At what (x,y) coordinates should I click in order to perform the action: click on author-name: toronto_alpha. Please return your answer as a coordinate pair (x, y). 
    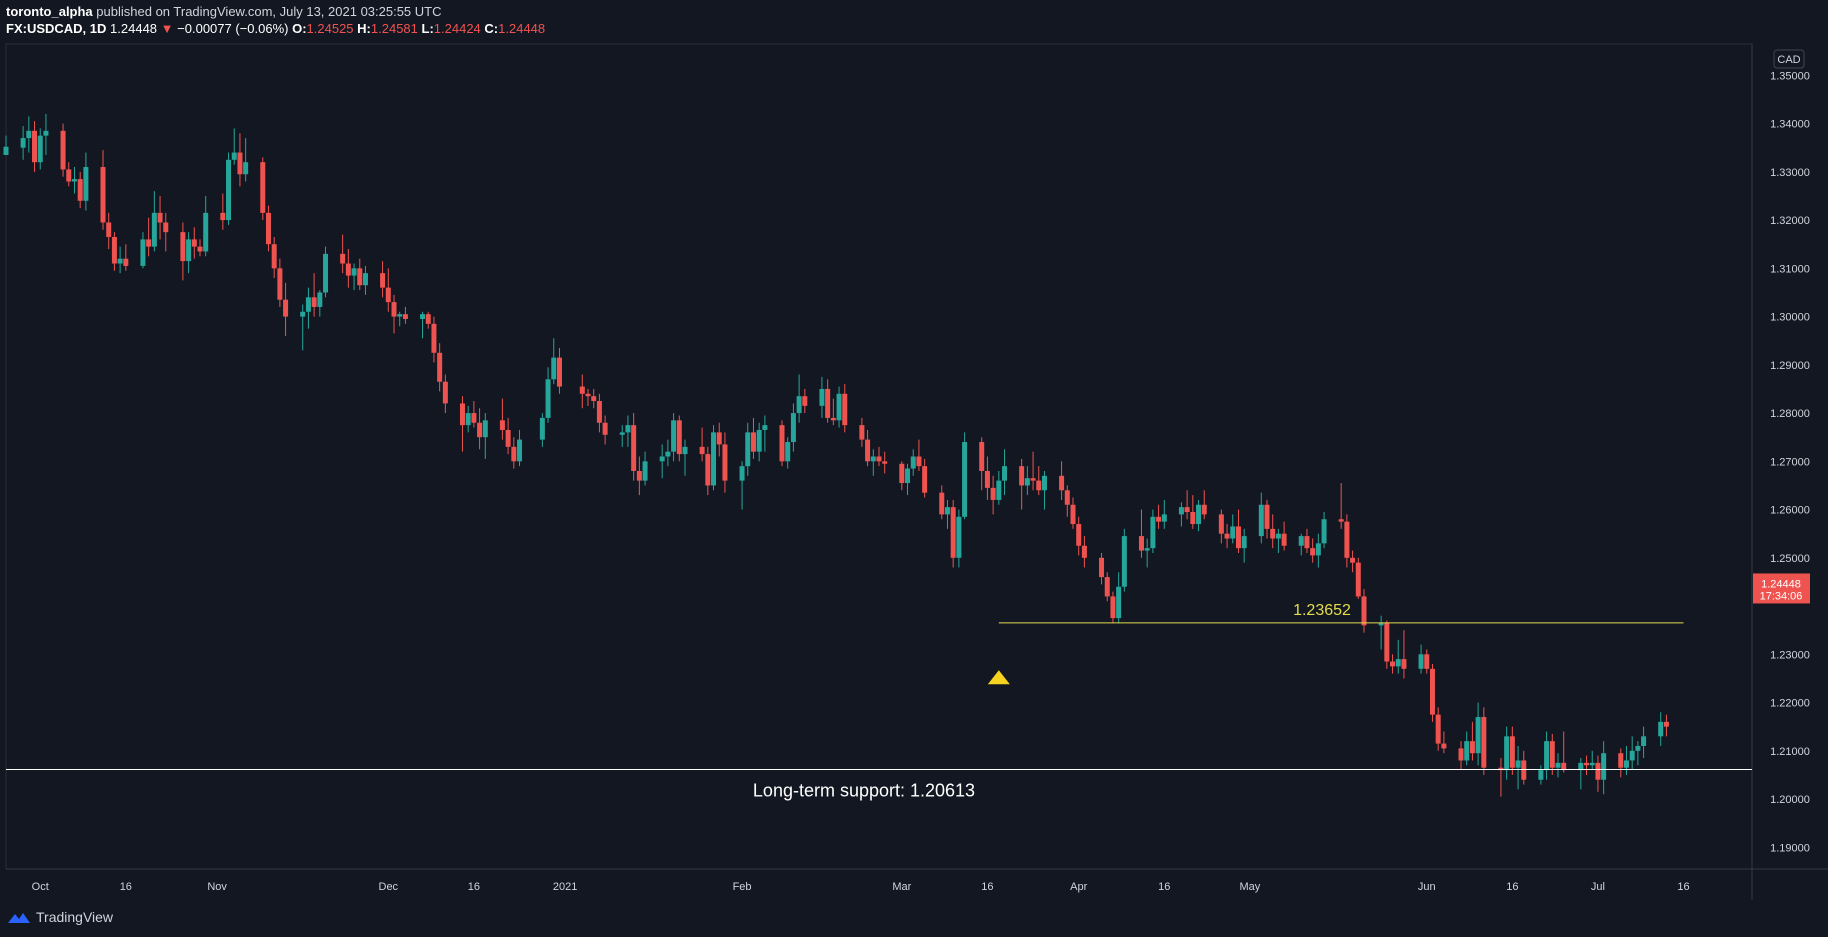
    Looking at the image, I should click on (49, 11).